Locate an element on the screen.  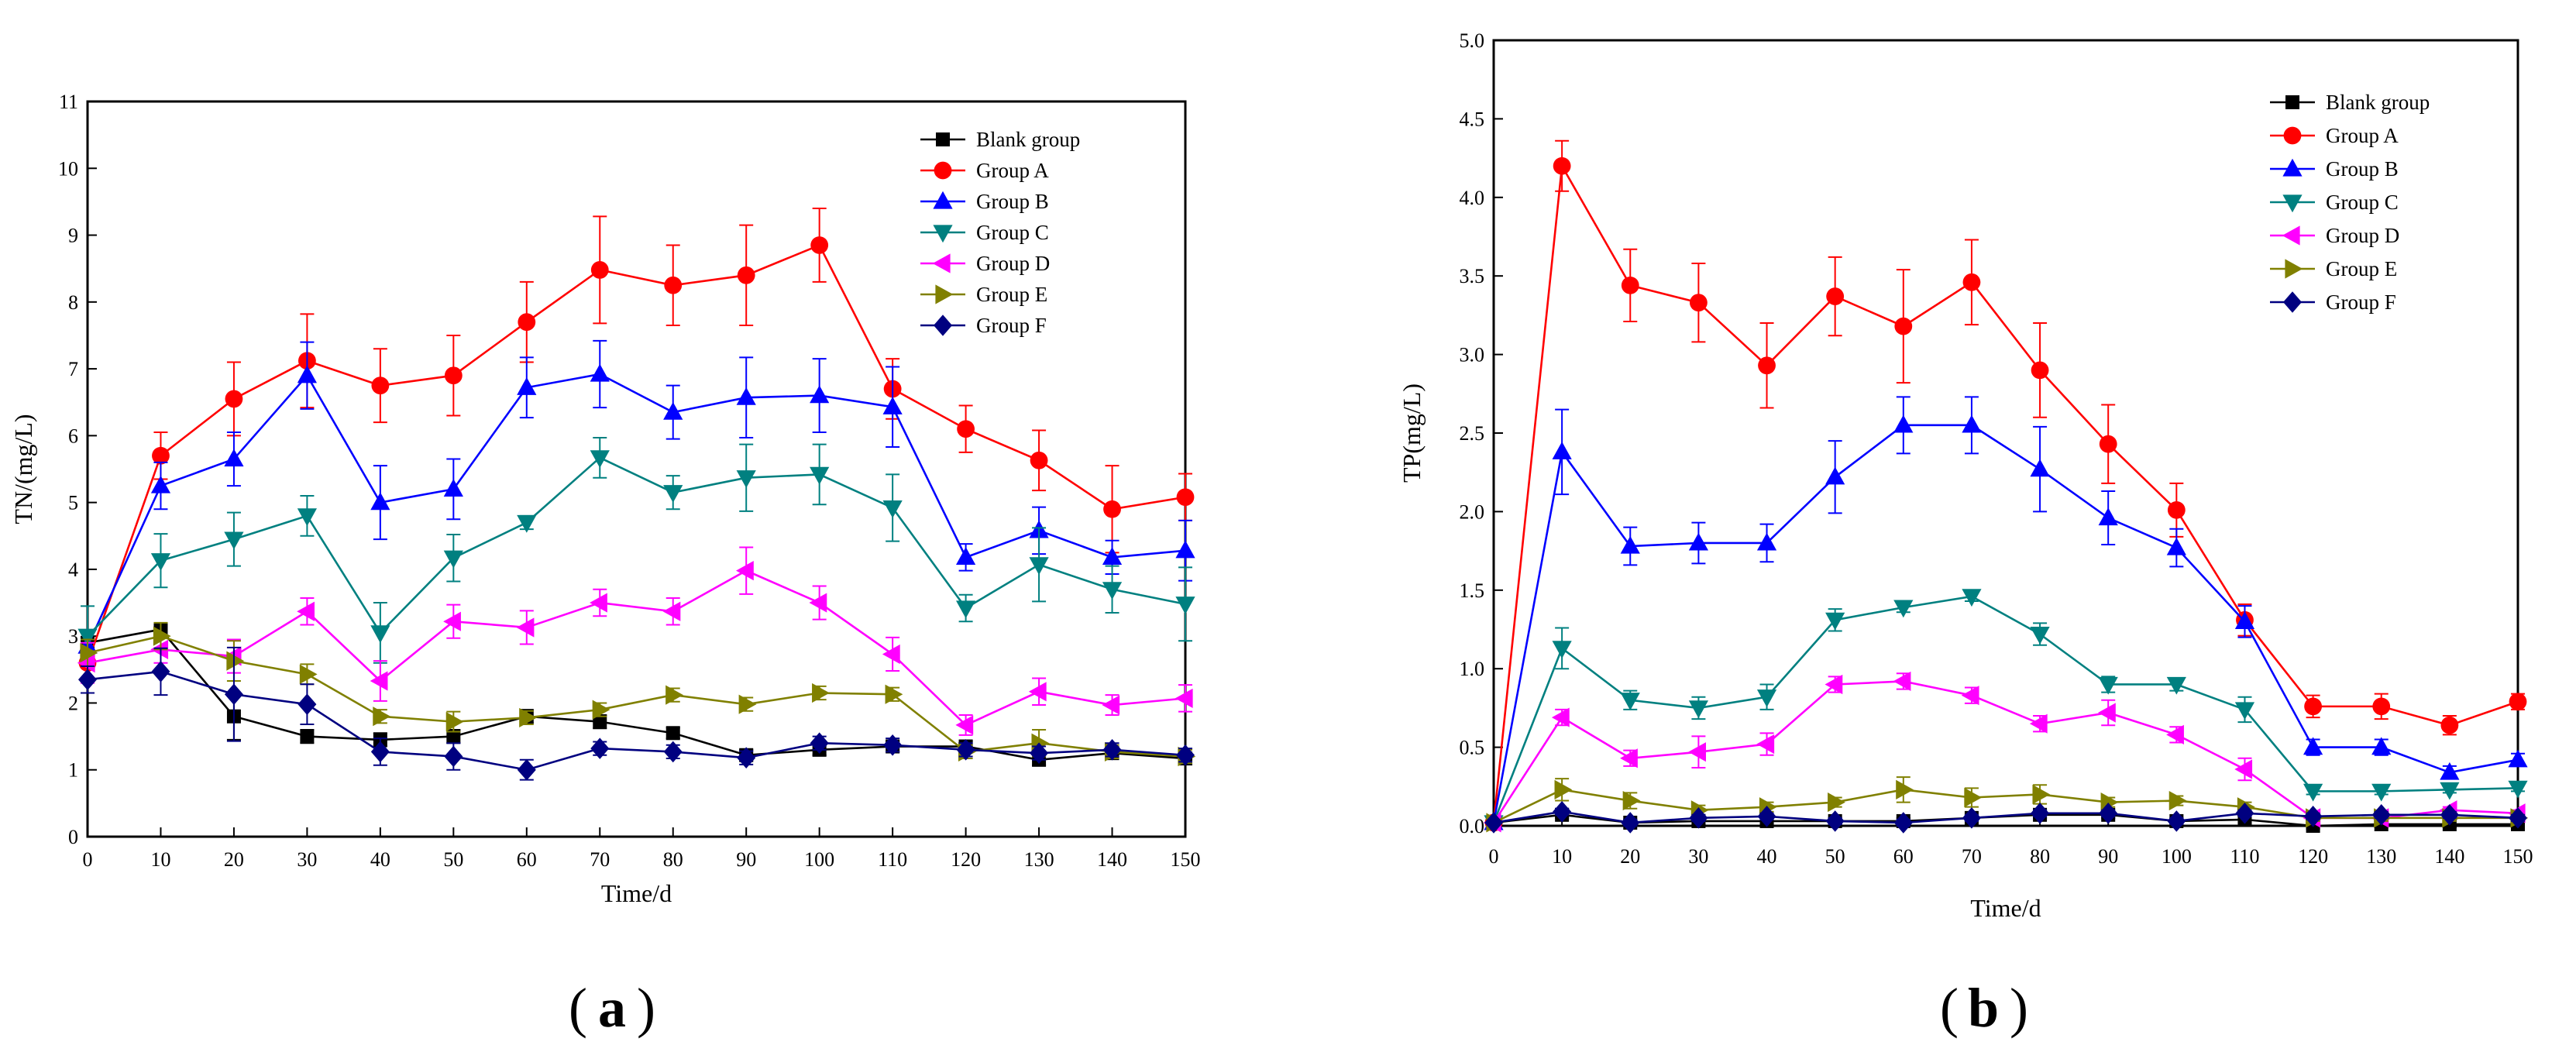
y-tick-label: 4 is located at coordinates (73, 570).